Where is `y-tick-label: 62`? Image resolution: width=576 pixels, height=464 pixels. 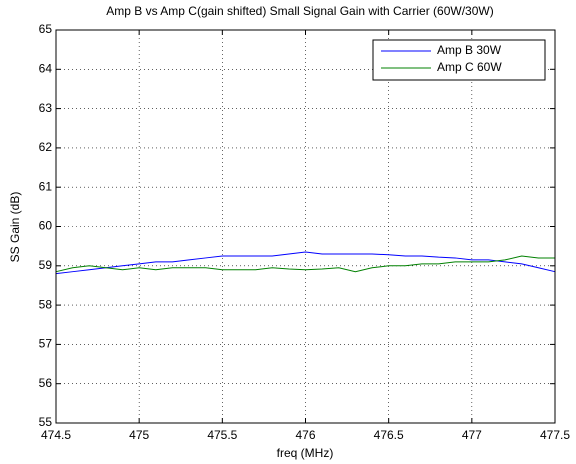
y-tick-label: 62 is located at coordinates (46, 147).